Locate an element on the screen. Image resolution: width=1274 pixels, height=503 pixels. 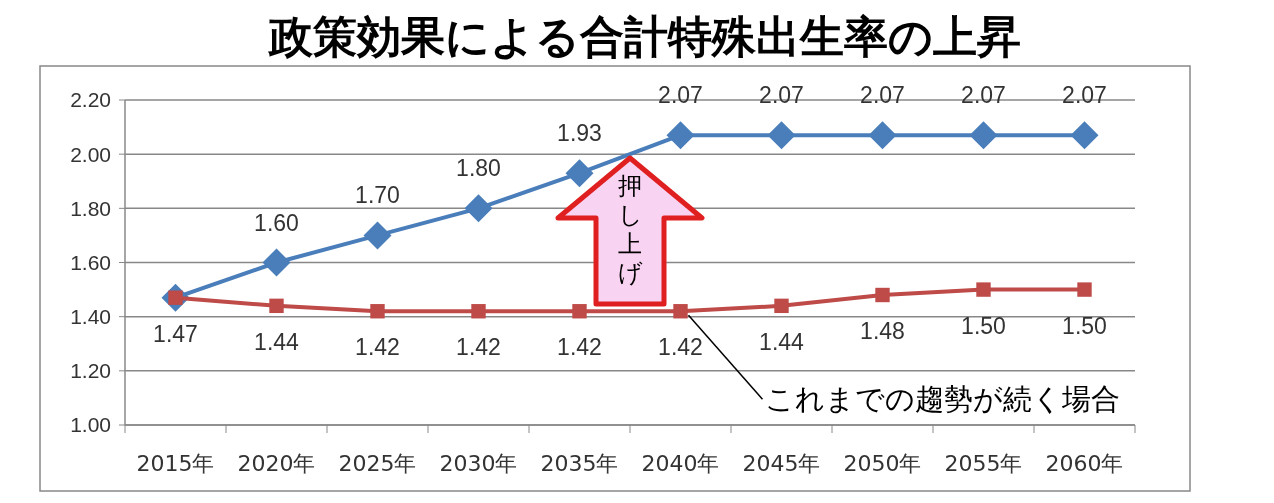
y-tick-label: 1.20 is located at coordinates (90, 371).